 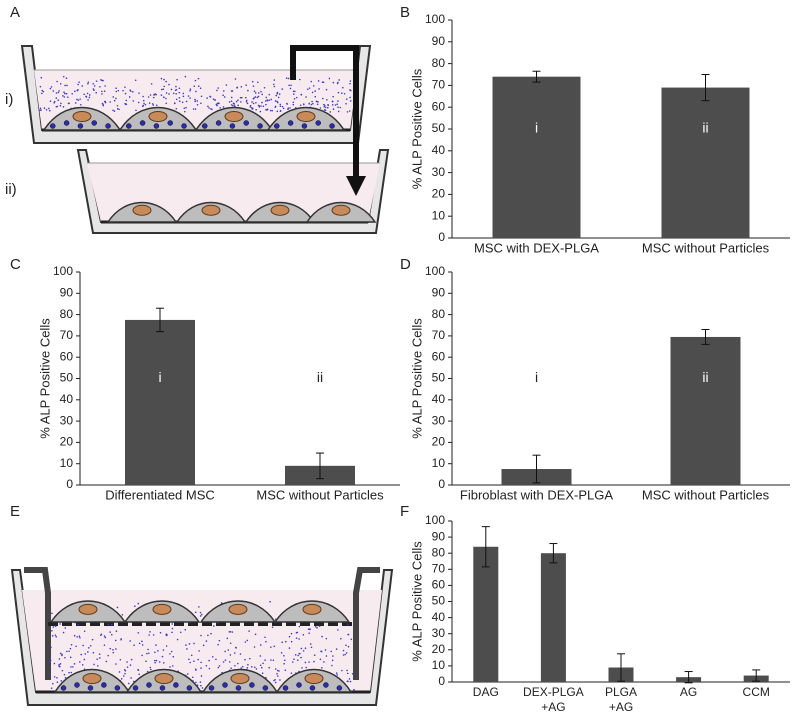 What do you see at coordinates (11, 189) in the screenshot?
I see `panel-label: ii)` at bounding box center [11, 189].